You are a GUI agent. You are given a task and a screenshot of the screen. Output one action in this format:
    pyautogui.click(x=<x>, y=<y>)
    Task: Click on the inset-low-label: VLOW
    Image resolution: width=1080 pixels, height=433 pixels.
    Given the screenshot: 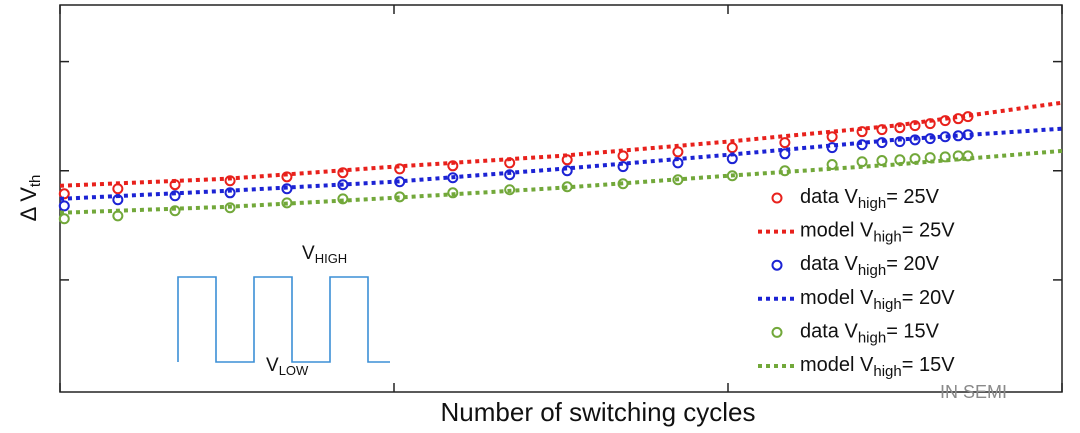 What is the action you would take?
    pyautogui.click(x=287, y=366)
    